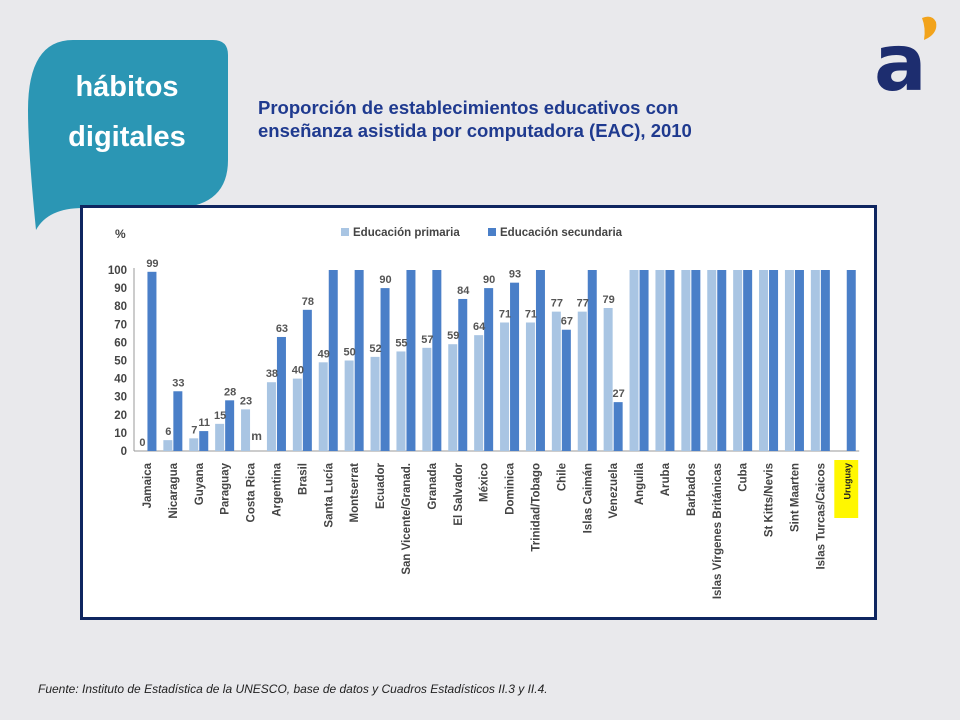  What do you see at coordinates (614, 490) in the screenshot?
I see `category-label: Venezuela` at bounding box center [614, 490].